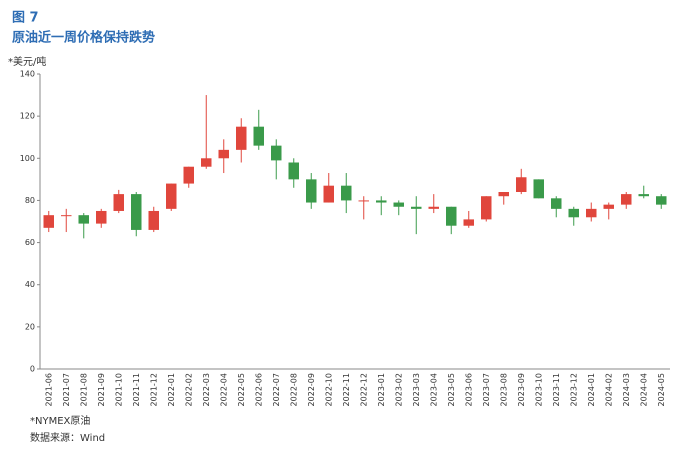 Image resolution: width=700 pixels, height=461 pixels. I want to click on x-tick-label: 2022-01, so click(171, 389).